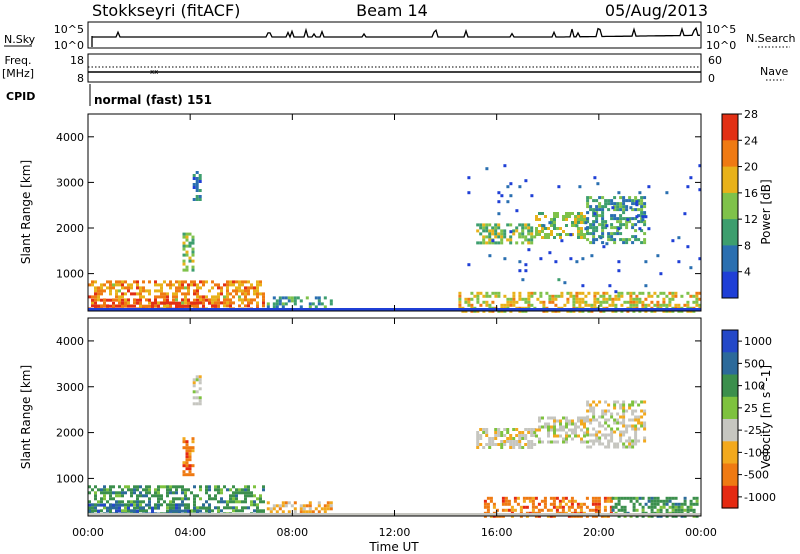 The height and width of the screenshot is (554, 800). Describe the element at coordinates (730, 386) in the screenshot. I see `colorbar-segment` at that location.